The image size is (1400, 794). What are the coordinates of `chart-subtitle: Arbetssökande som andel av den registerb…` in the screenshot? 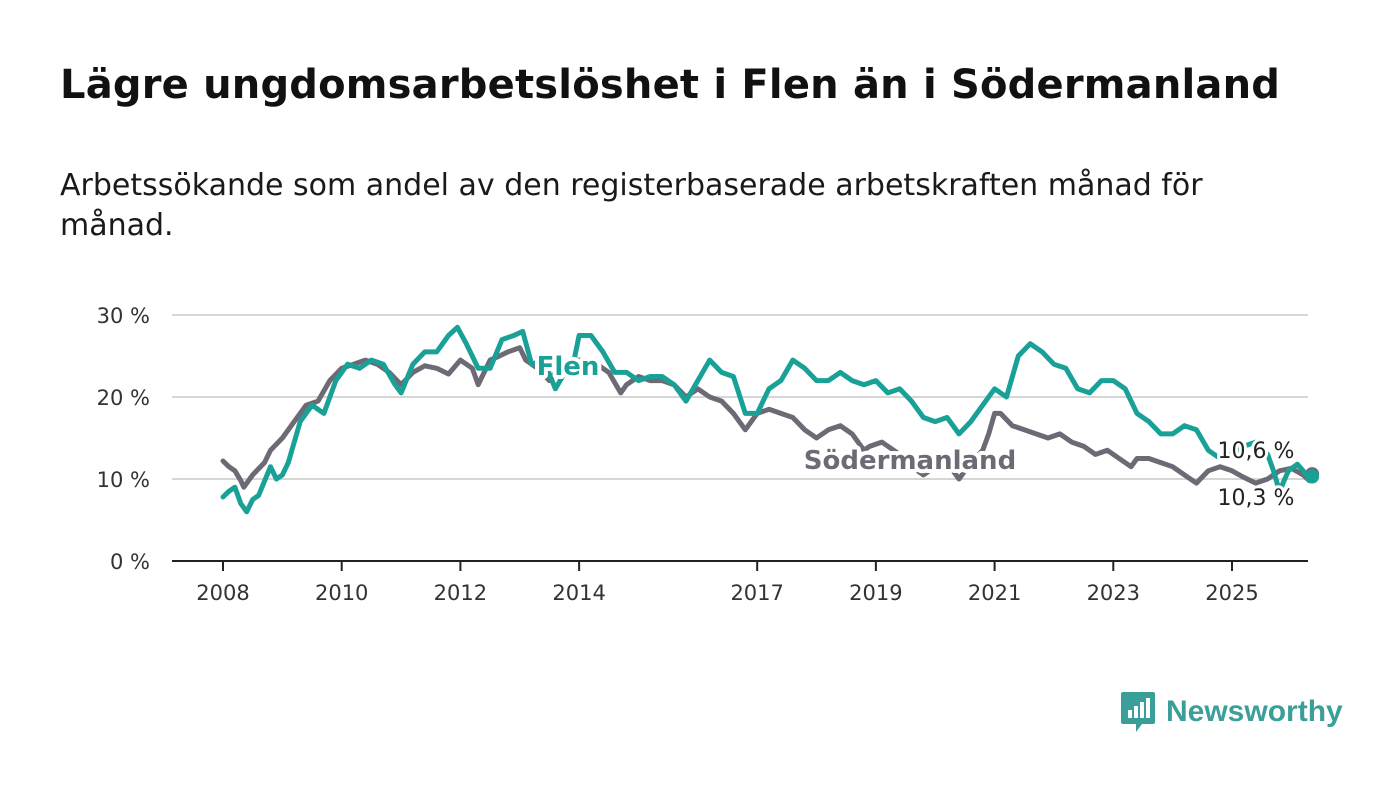 It's located at (631, 205).